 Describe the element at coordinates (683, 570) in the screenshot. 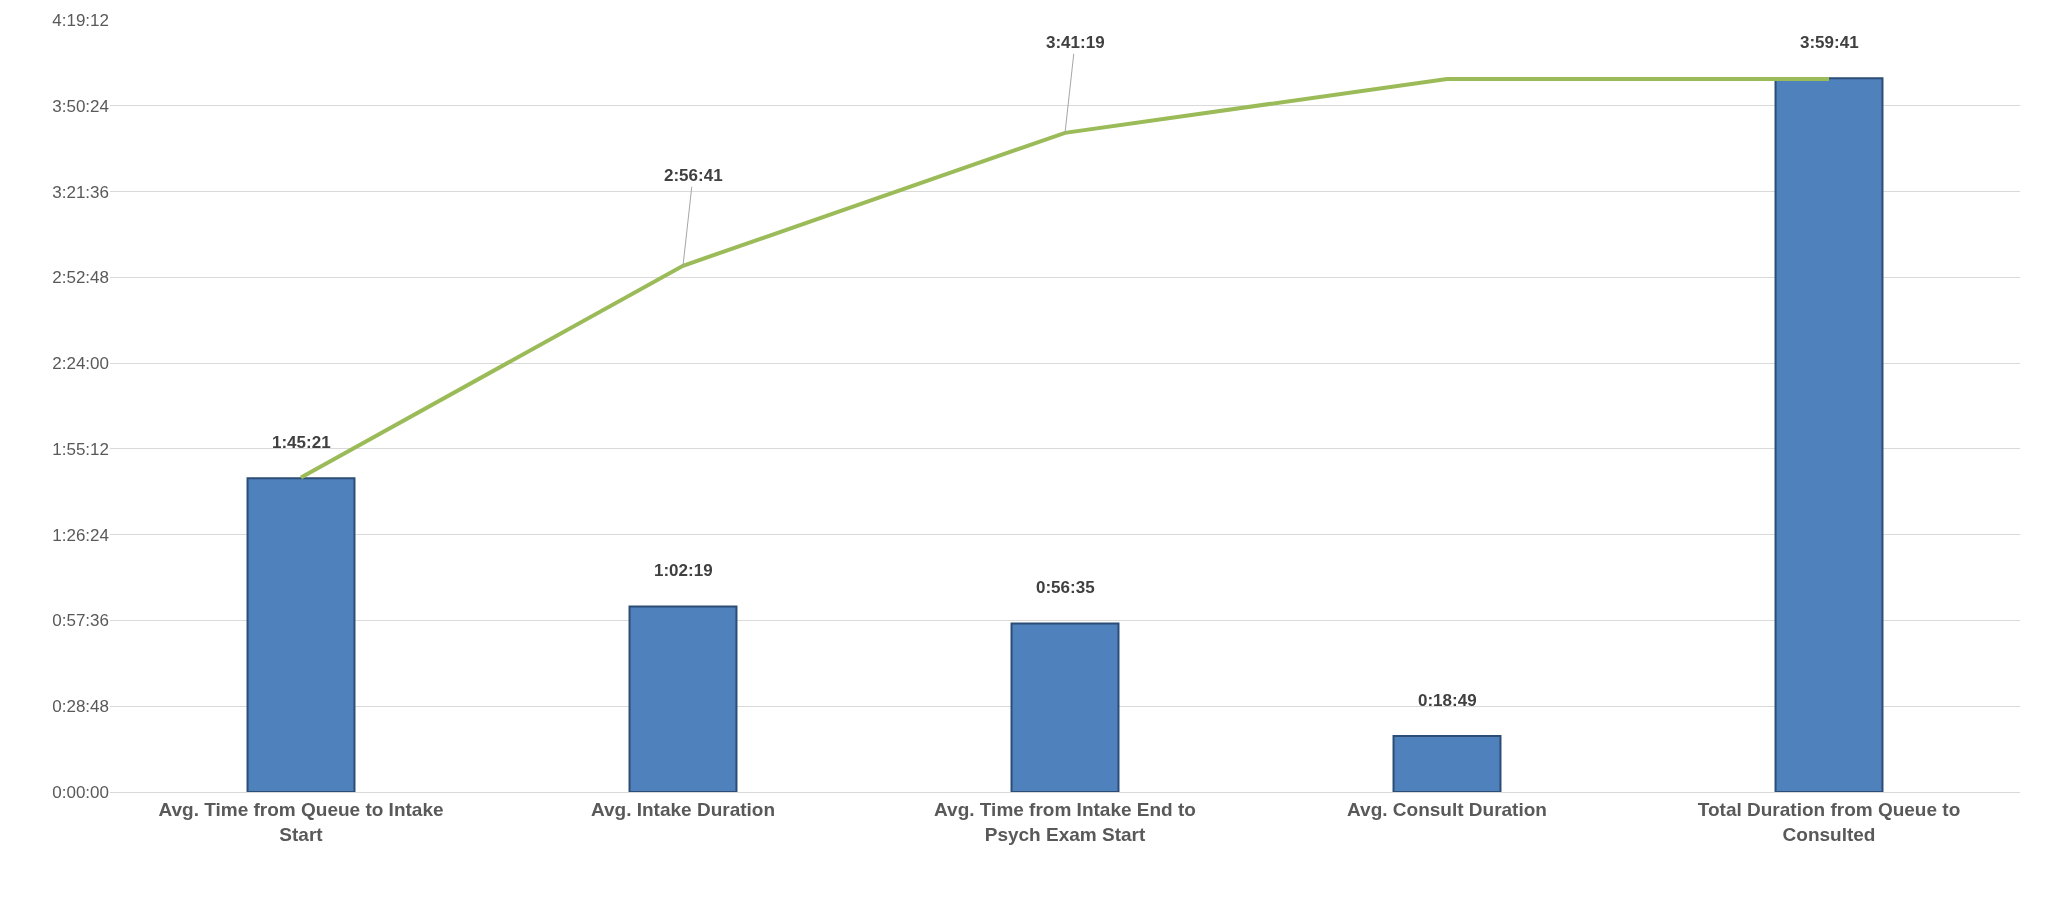

I see `data-label: 1:02:19` at that location.